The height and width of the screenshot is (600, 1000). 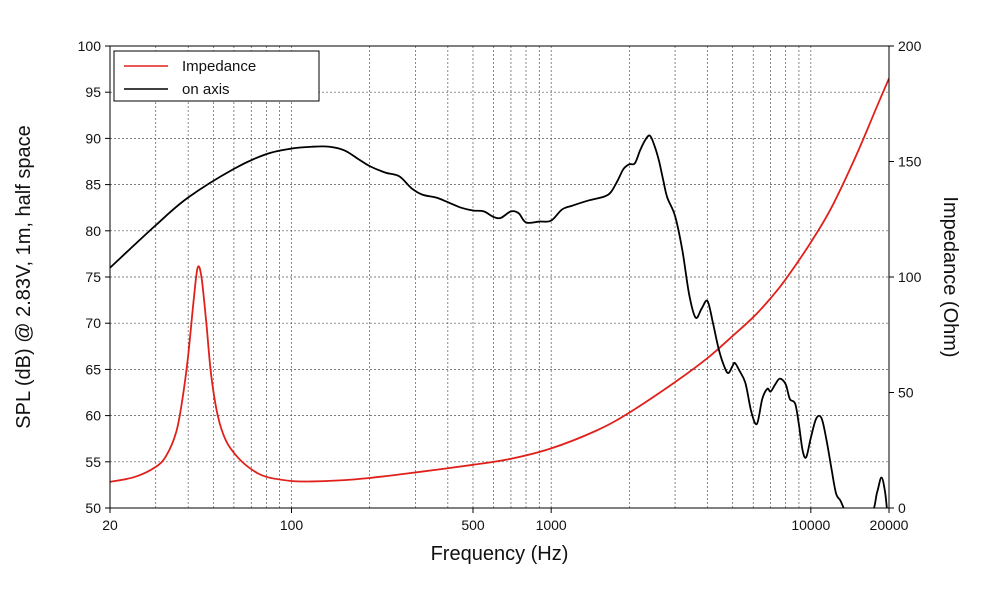 I want to click on legend: Impedance on axis, so click(x=216, y=76).